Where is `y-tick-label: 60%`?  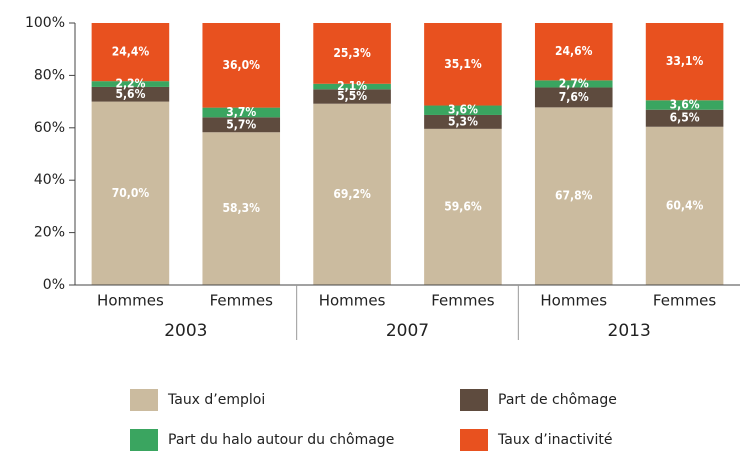
y-tick-label: 60% is located at coordinates (49, 128).